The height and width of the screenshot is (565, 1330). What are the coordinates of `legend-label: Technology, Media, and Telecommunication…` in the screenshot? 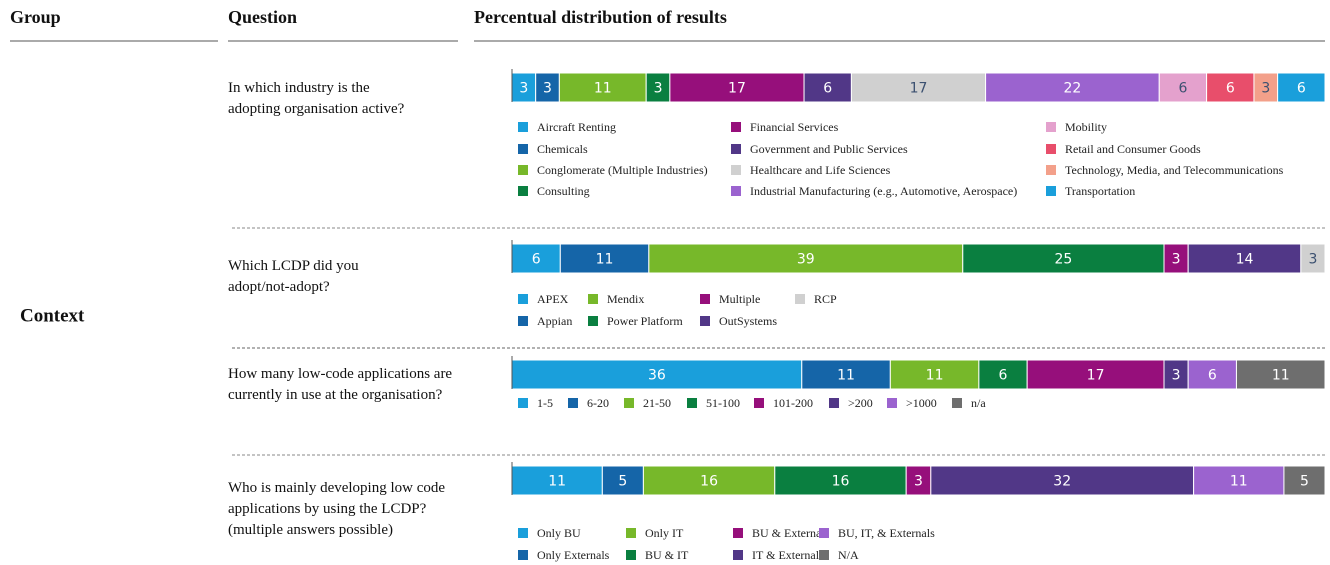 It's located at (1174, 170).